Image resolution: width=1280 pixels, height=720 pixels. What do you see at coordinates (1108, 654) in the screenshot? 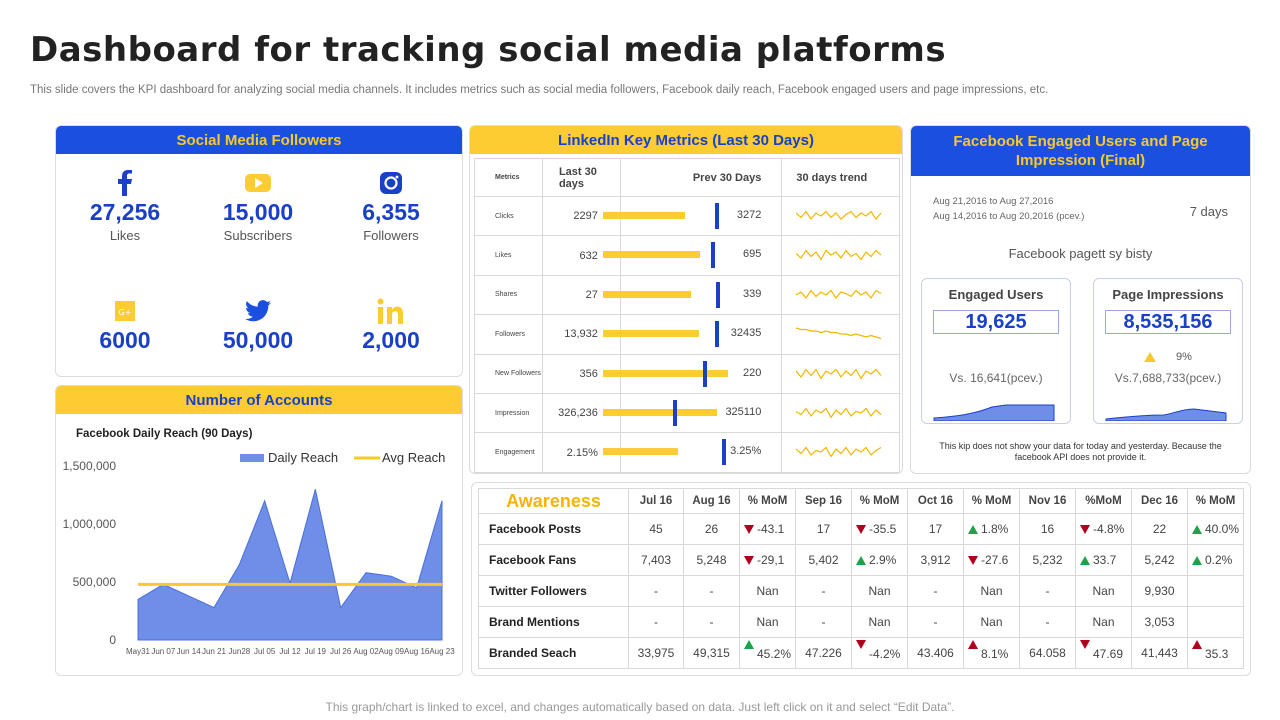
I see `awareness-cell-value: 47.69` at bounding box center [1108, 654].